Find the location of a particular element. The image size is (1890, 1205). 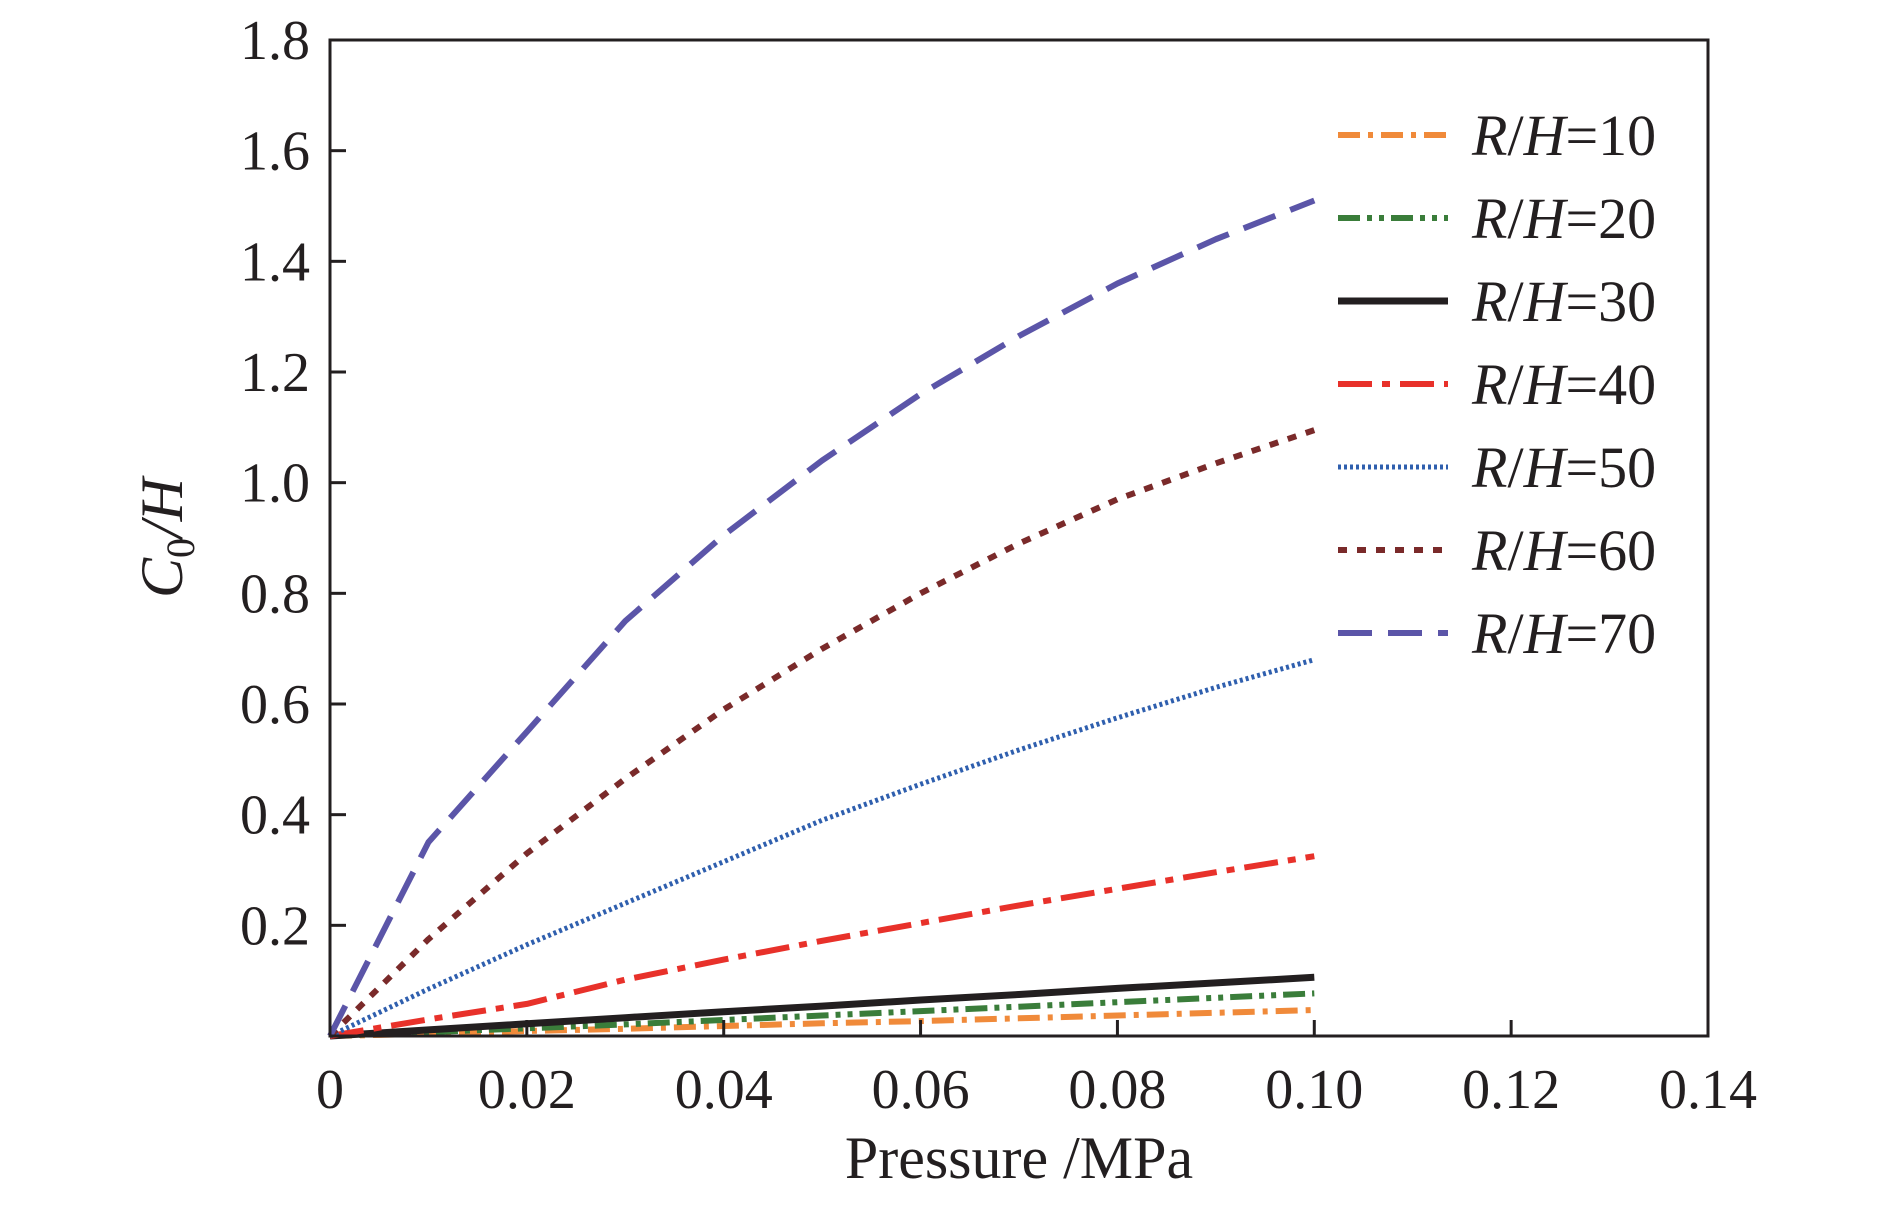

y-axis-title-rest: /H is located at coordinates (162, 507).